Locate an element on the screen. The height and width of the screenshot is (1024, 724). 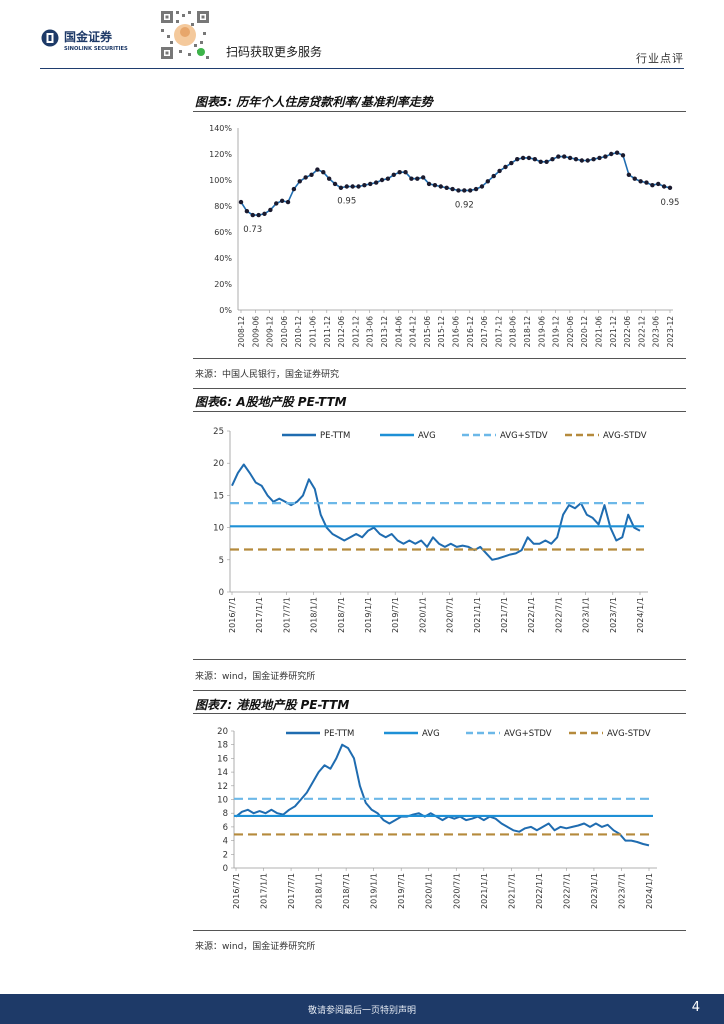
x-tick-label: 2020-12 is located at coordinates (584, 332).